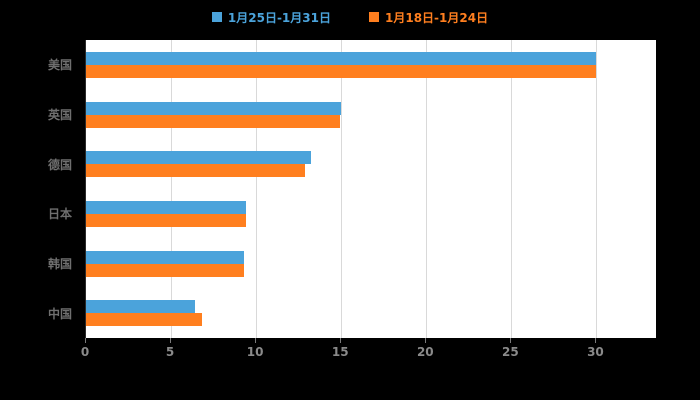 The height and width of the screenshot is (400, 700). Describe the element at coordinates (510, 352) in the screenshot. I see `x-tick-label: 25` at that location.